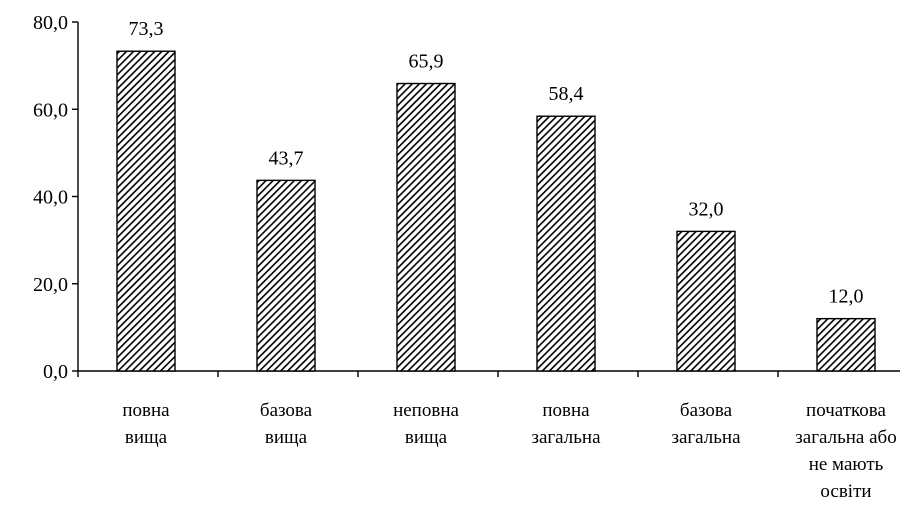  What do you see at coordinates (846, 410) in the screenshot?
I see `category-label: початкова` at bounding box center [846, 410].